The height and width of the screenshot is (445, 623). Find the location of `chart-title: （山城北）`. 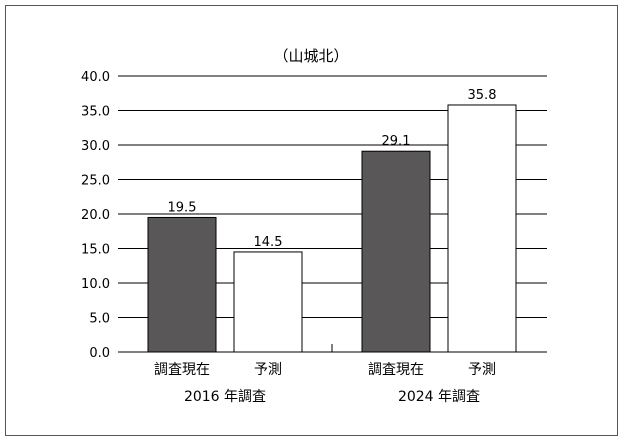

chart-title: （山城北） is located at coordinates (310, 56).